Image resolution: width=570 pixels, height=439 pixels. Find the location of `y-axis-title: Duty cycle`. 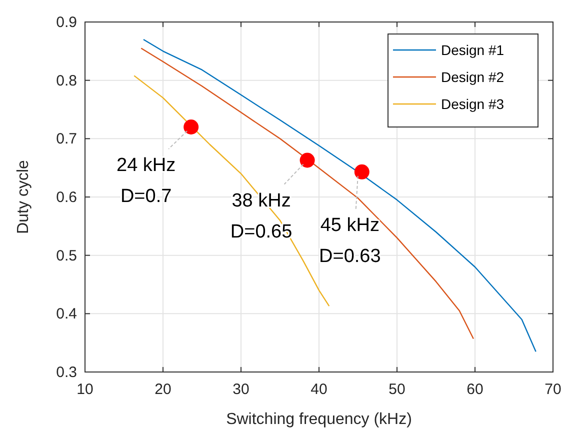

y-axis-title: Duty cycle is located at coordinates (23, 197).